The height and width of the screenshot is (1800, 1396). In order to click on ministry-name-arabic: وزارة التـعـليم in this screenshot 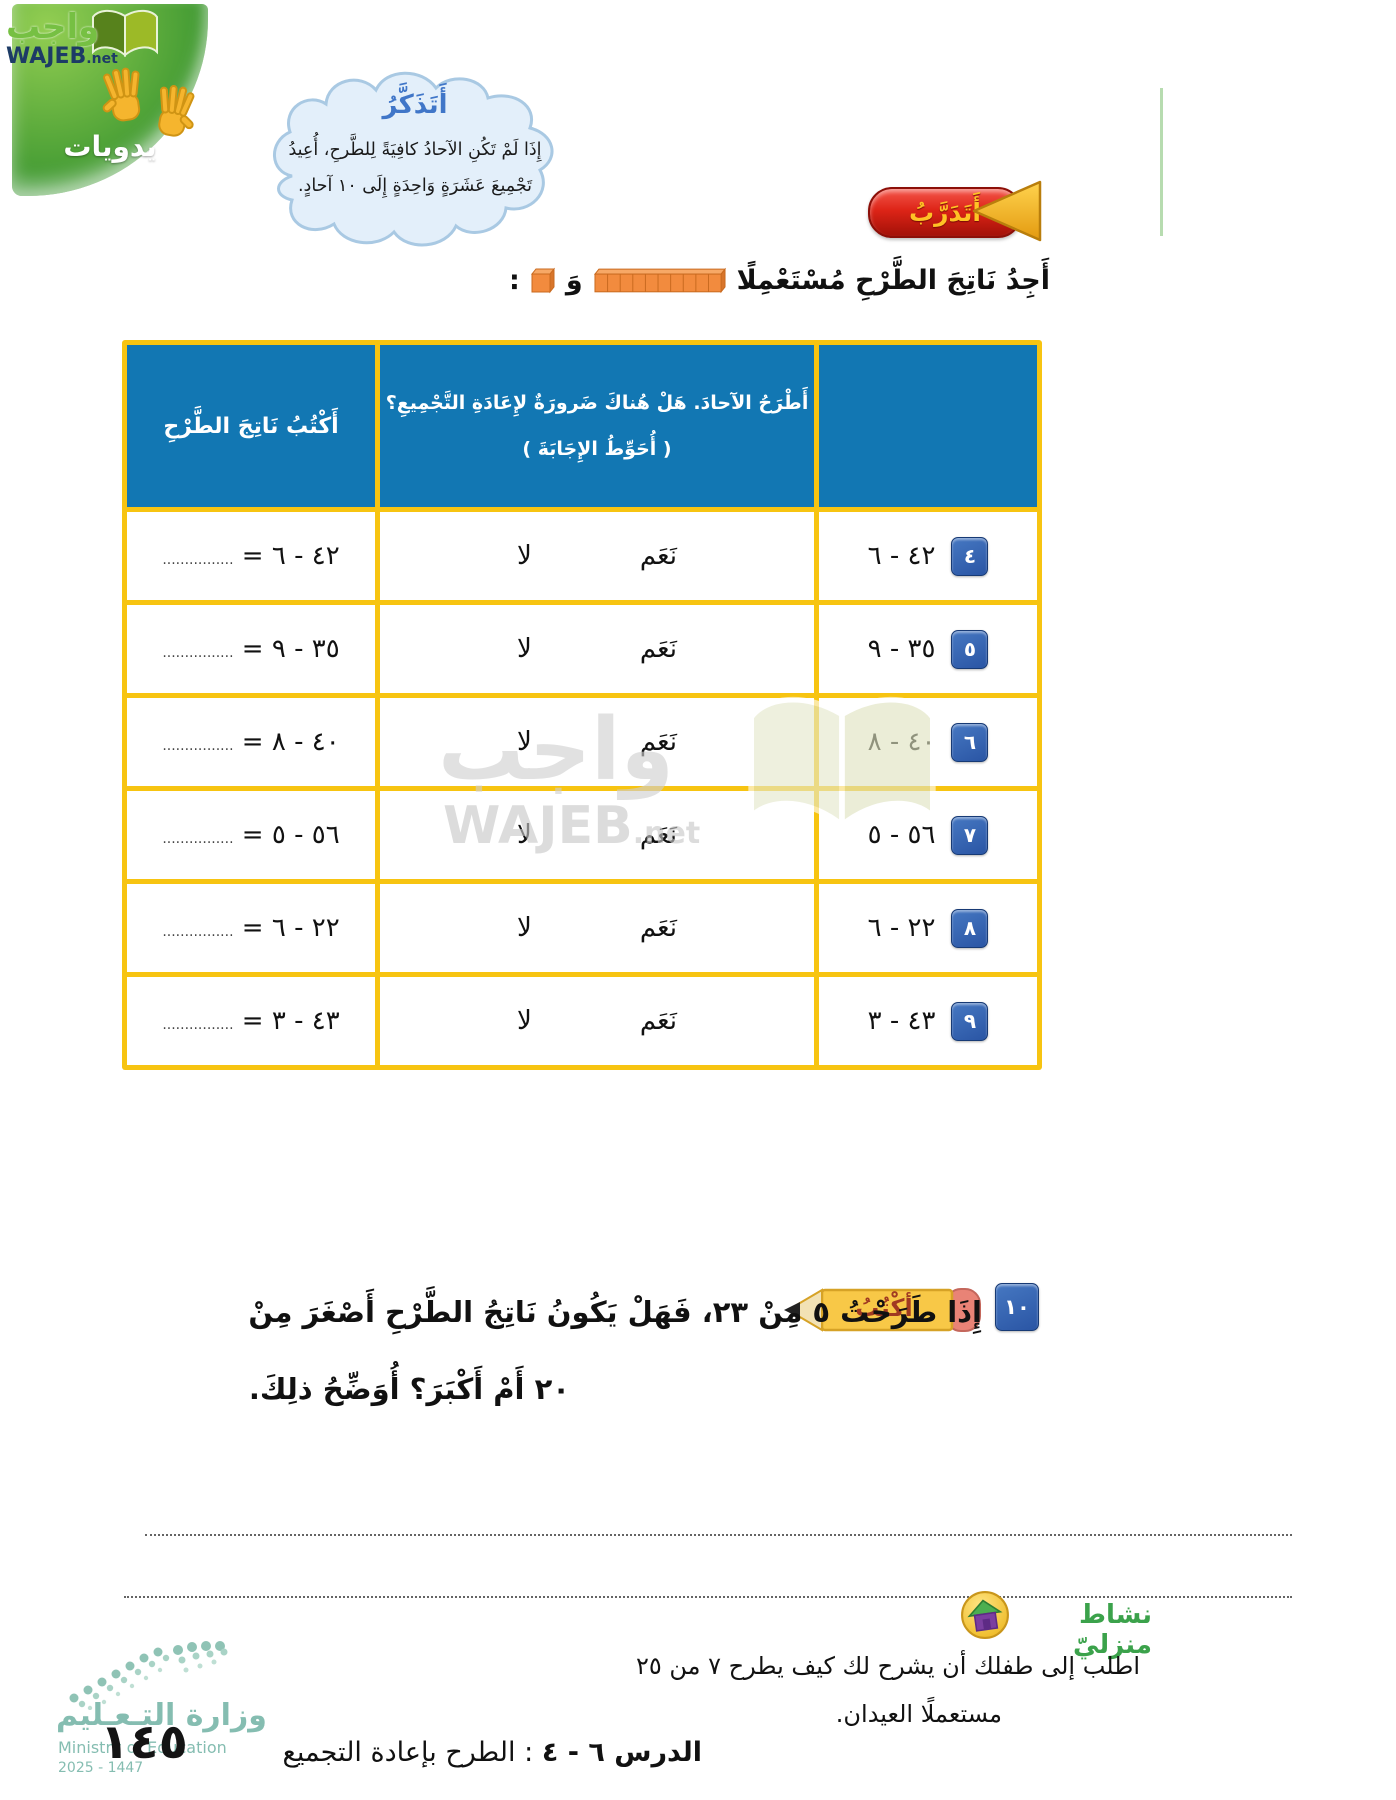, I will do `click(161, 1715)`.